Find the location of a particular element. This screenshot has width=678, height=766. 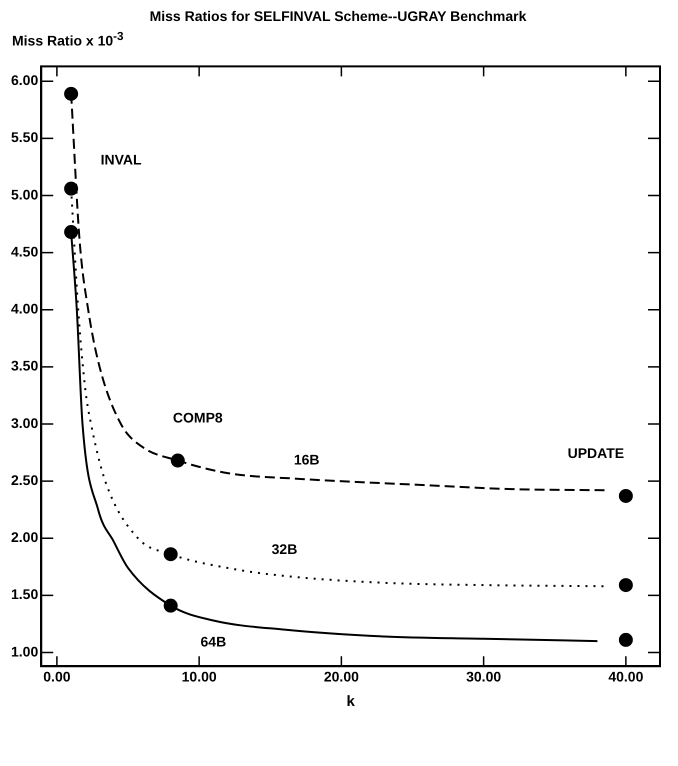

y-tick-label: 5.50 is located at coordinates (24, 136).